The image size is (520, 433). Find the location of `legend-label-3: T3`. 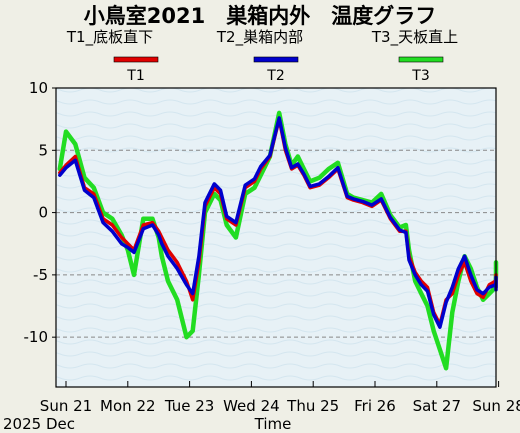

legend-label-3: T3 is located at coordinates (420, 76).